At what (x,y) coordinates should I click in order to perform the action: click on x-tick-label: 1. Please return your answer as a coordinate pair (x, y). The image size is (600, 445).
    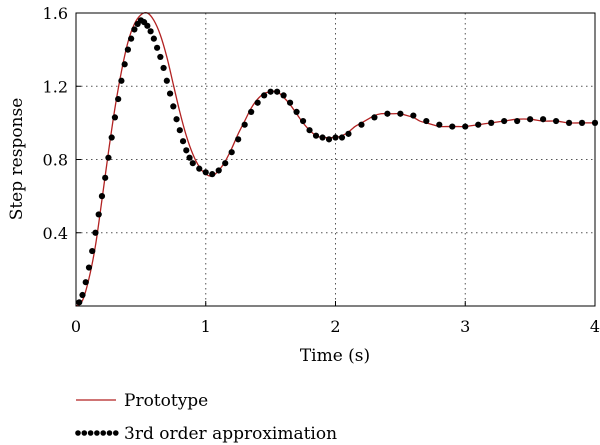
    Looking at the image, I should click on (206, 326).